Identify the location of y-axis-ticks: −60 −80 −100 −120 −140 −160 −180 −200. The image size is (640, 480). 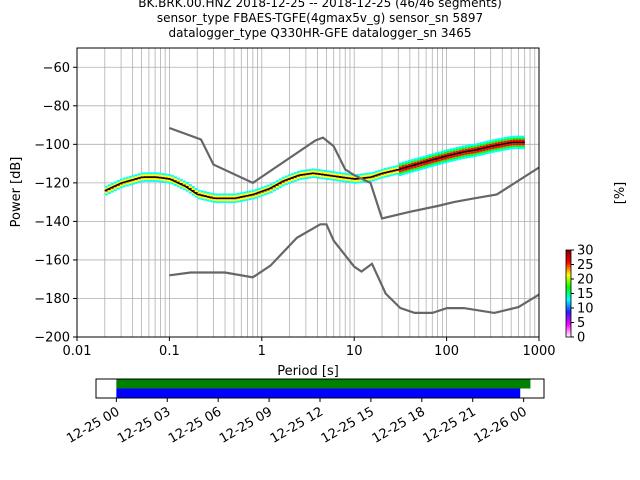
(55, 203).